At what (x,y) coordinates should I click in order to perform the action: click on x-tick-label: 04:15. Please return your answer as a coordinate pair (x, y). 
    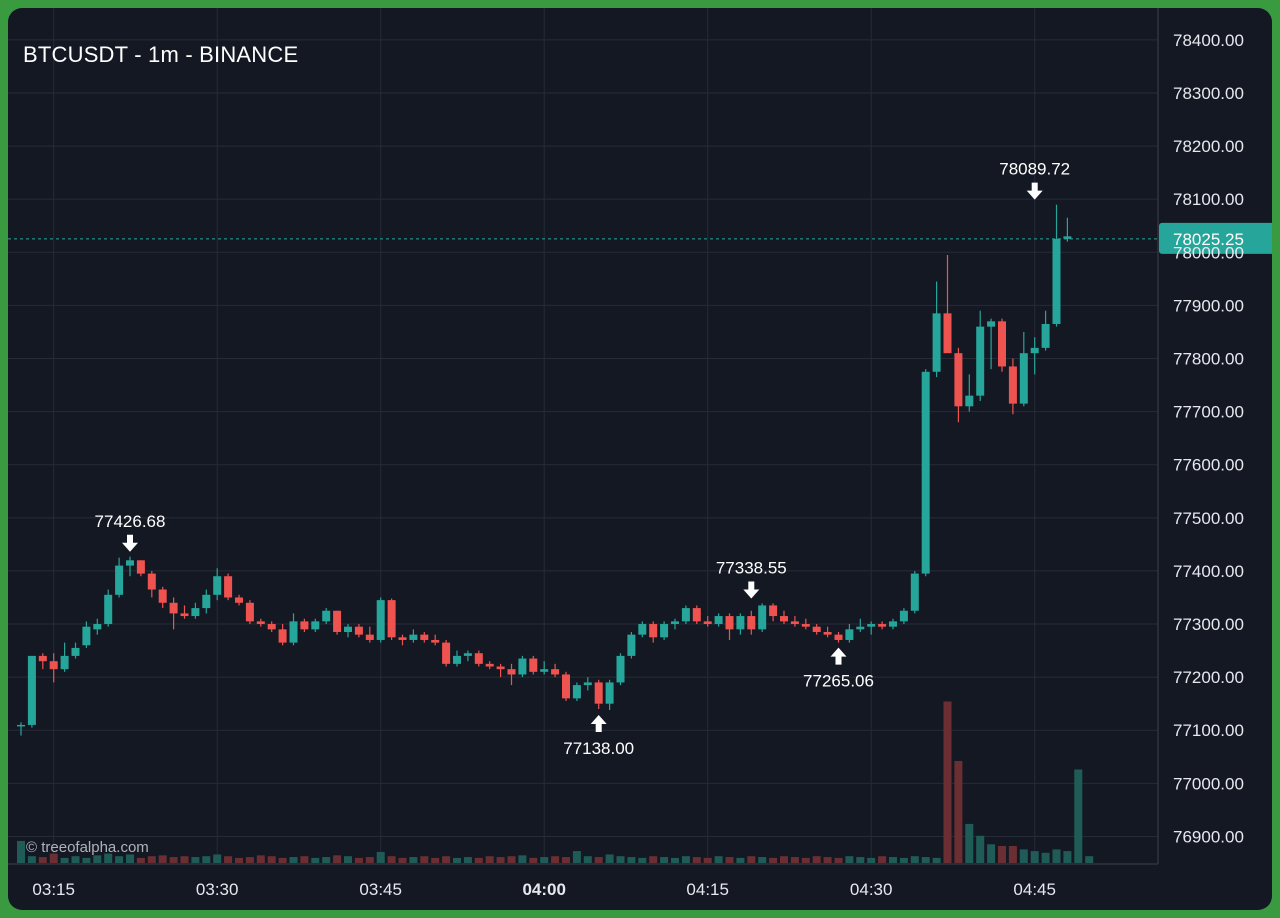
    Looking at the image, I should click on (707, 889).